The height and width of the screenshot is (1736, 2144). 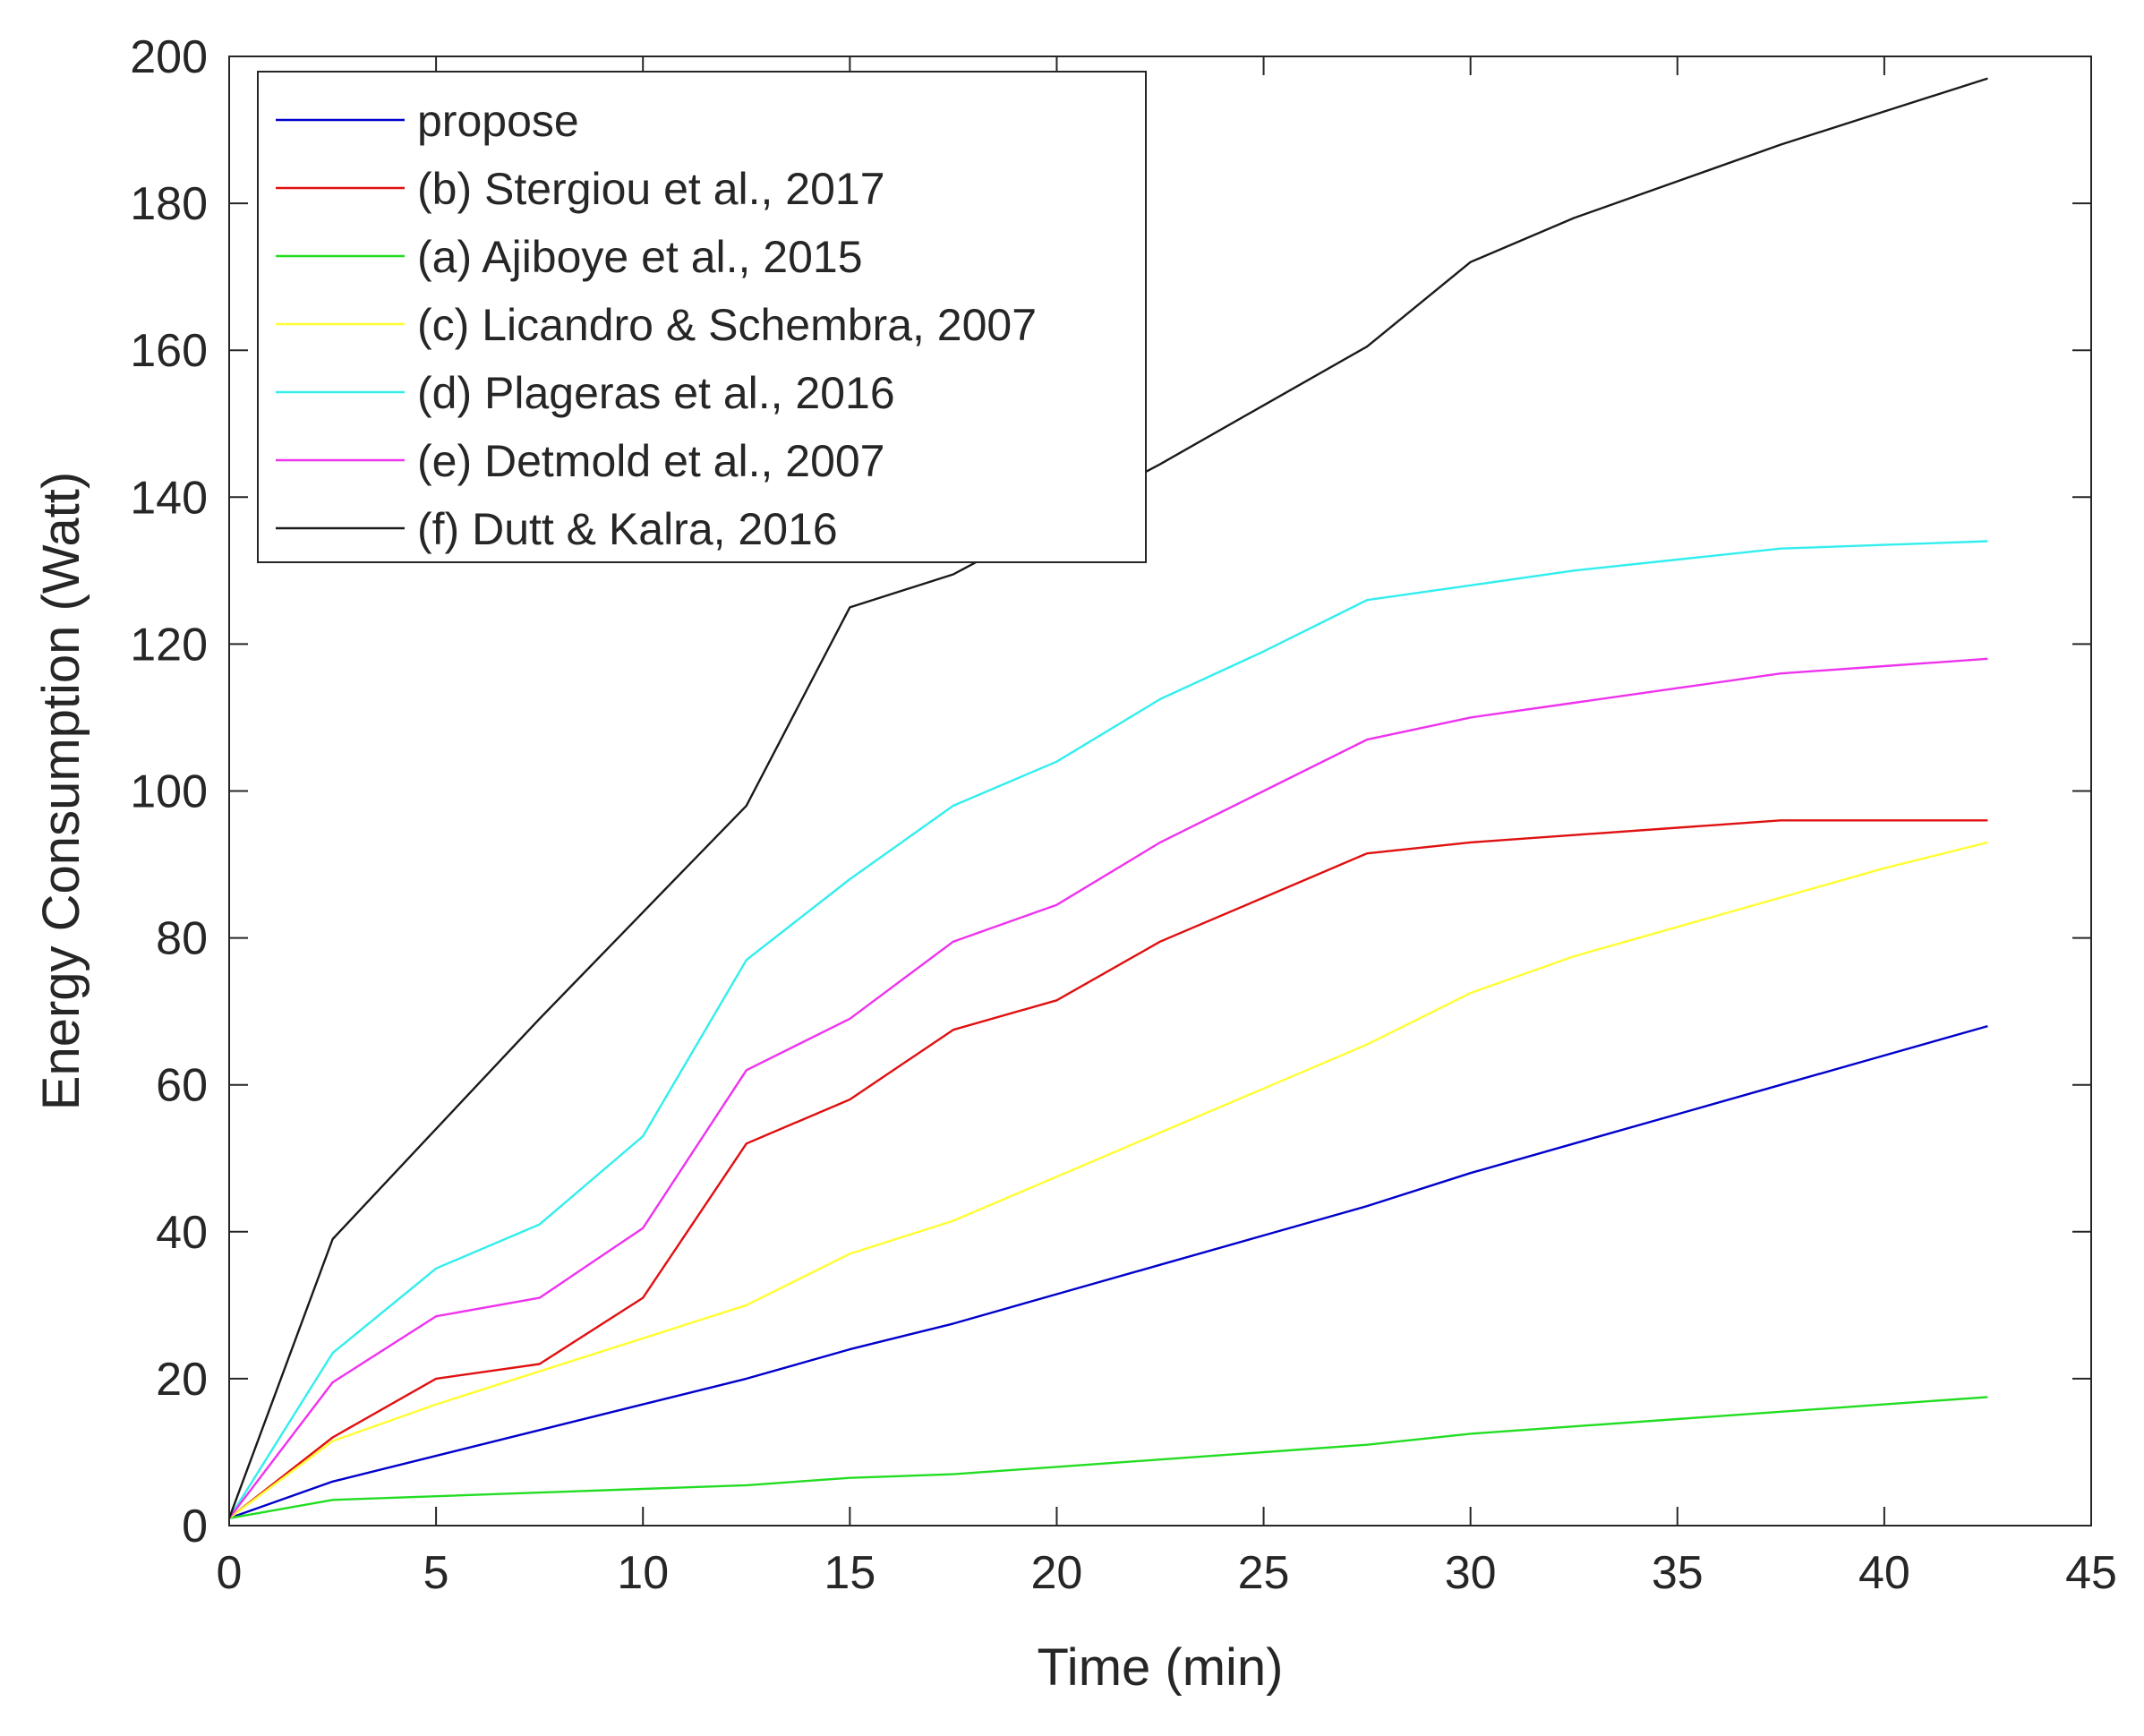 I want to click on x-tick-label-7: 35, so click(x=1678, y=1573).